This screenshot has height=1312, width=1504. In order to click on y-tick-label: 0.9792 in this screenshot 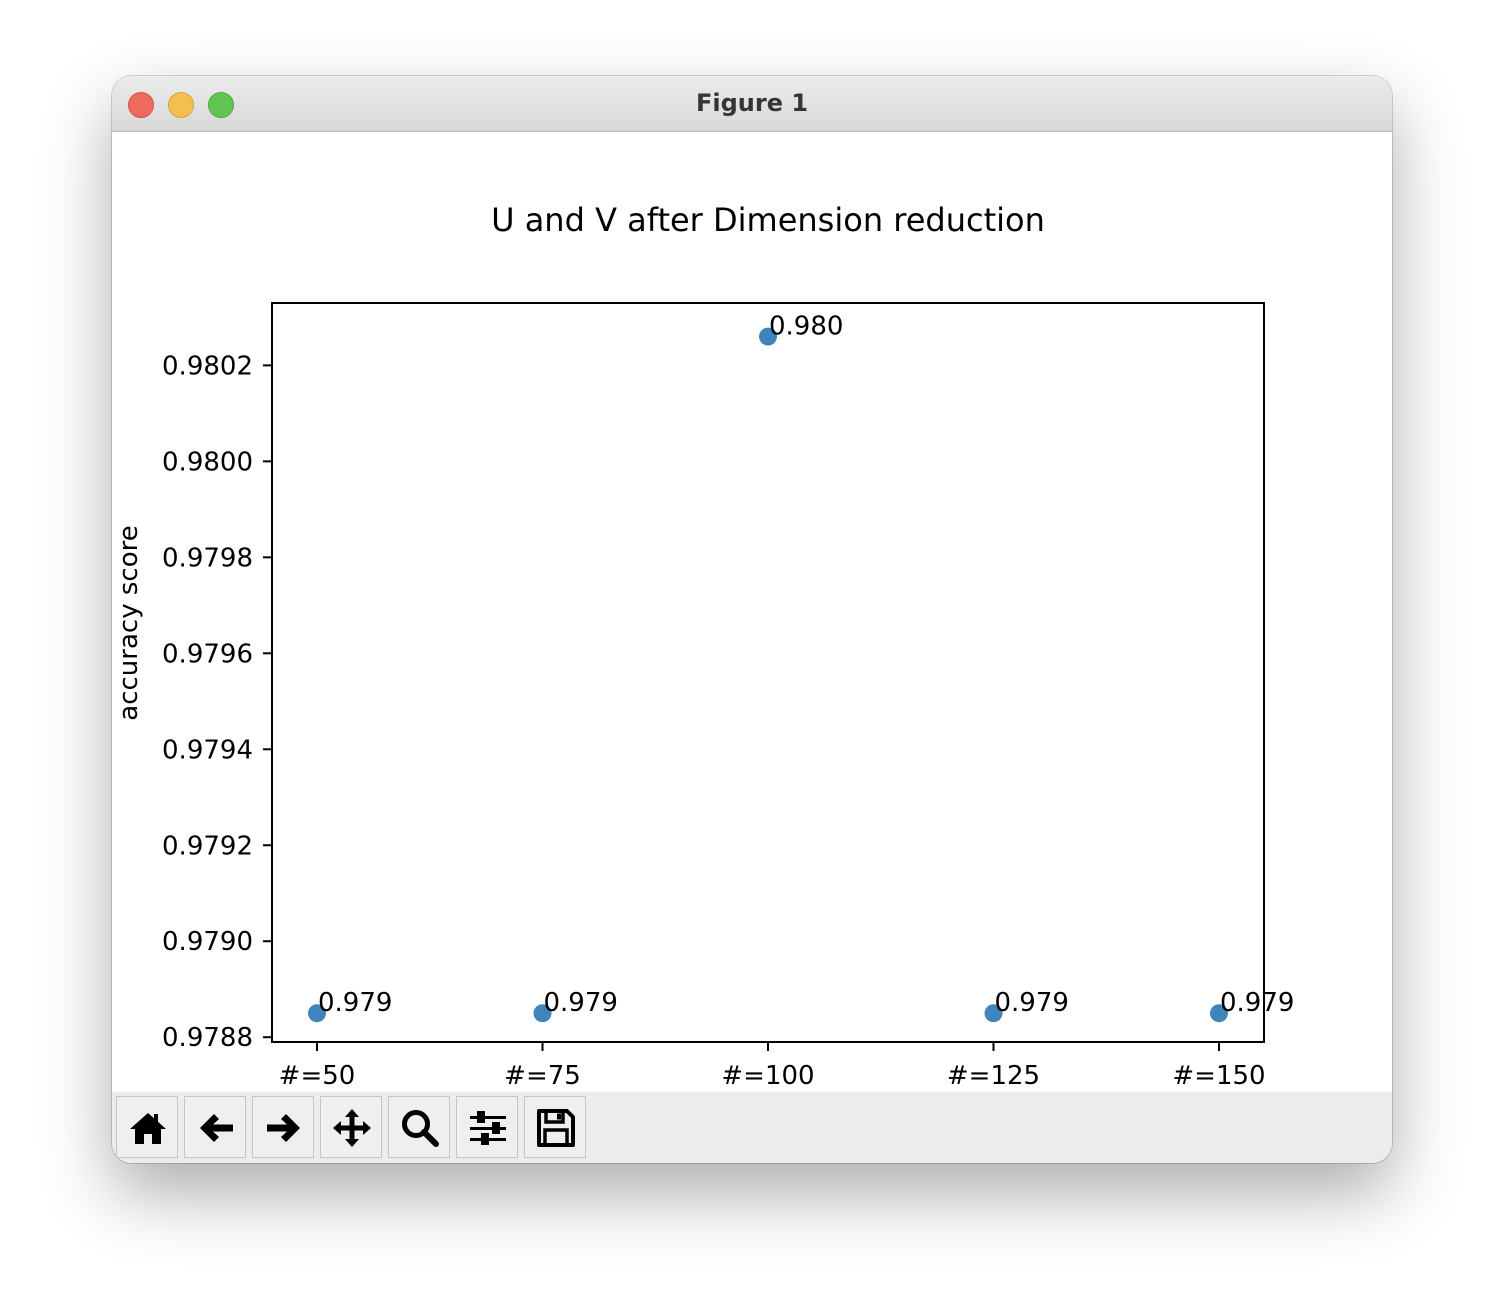, I will do `click(207, 846)`.